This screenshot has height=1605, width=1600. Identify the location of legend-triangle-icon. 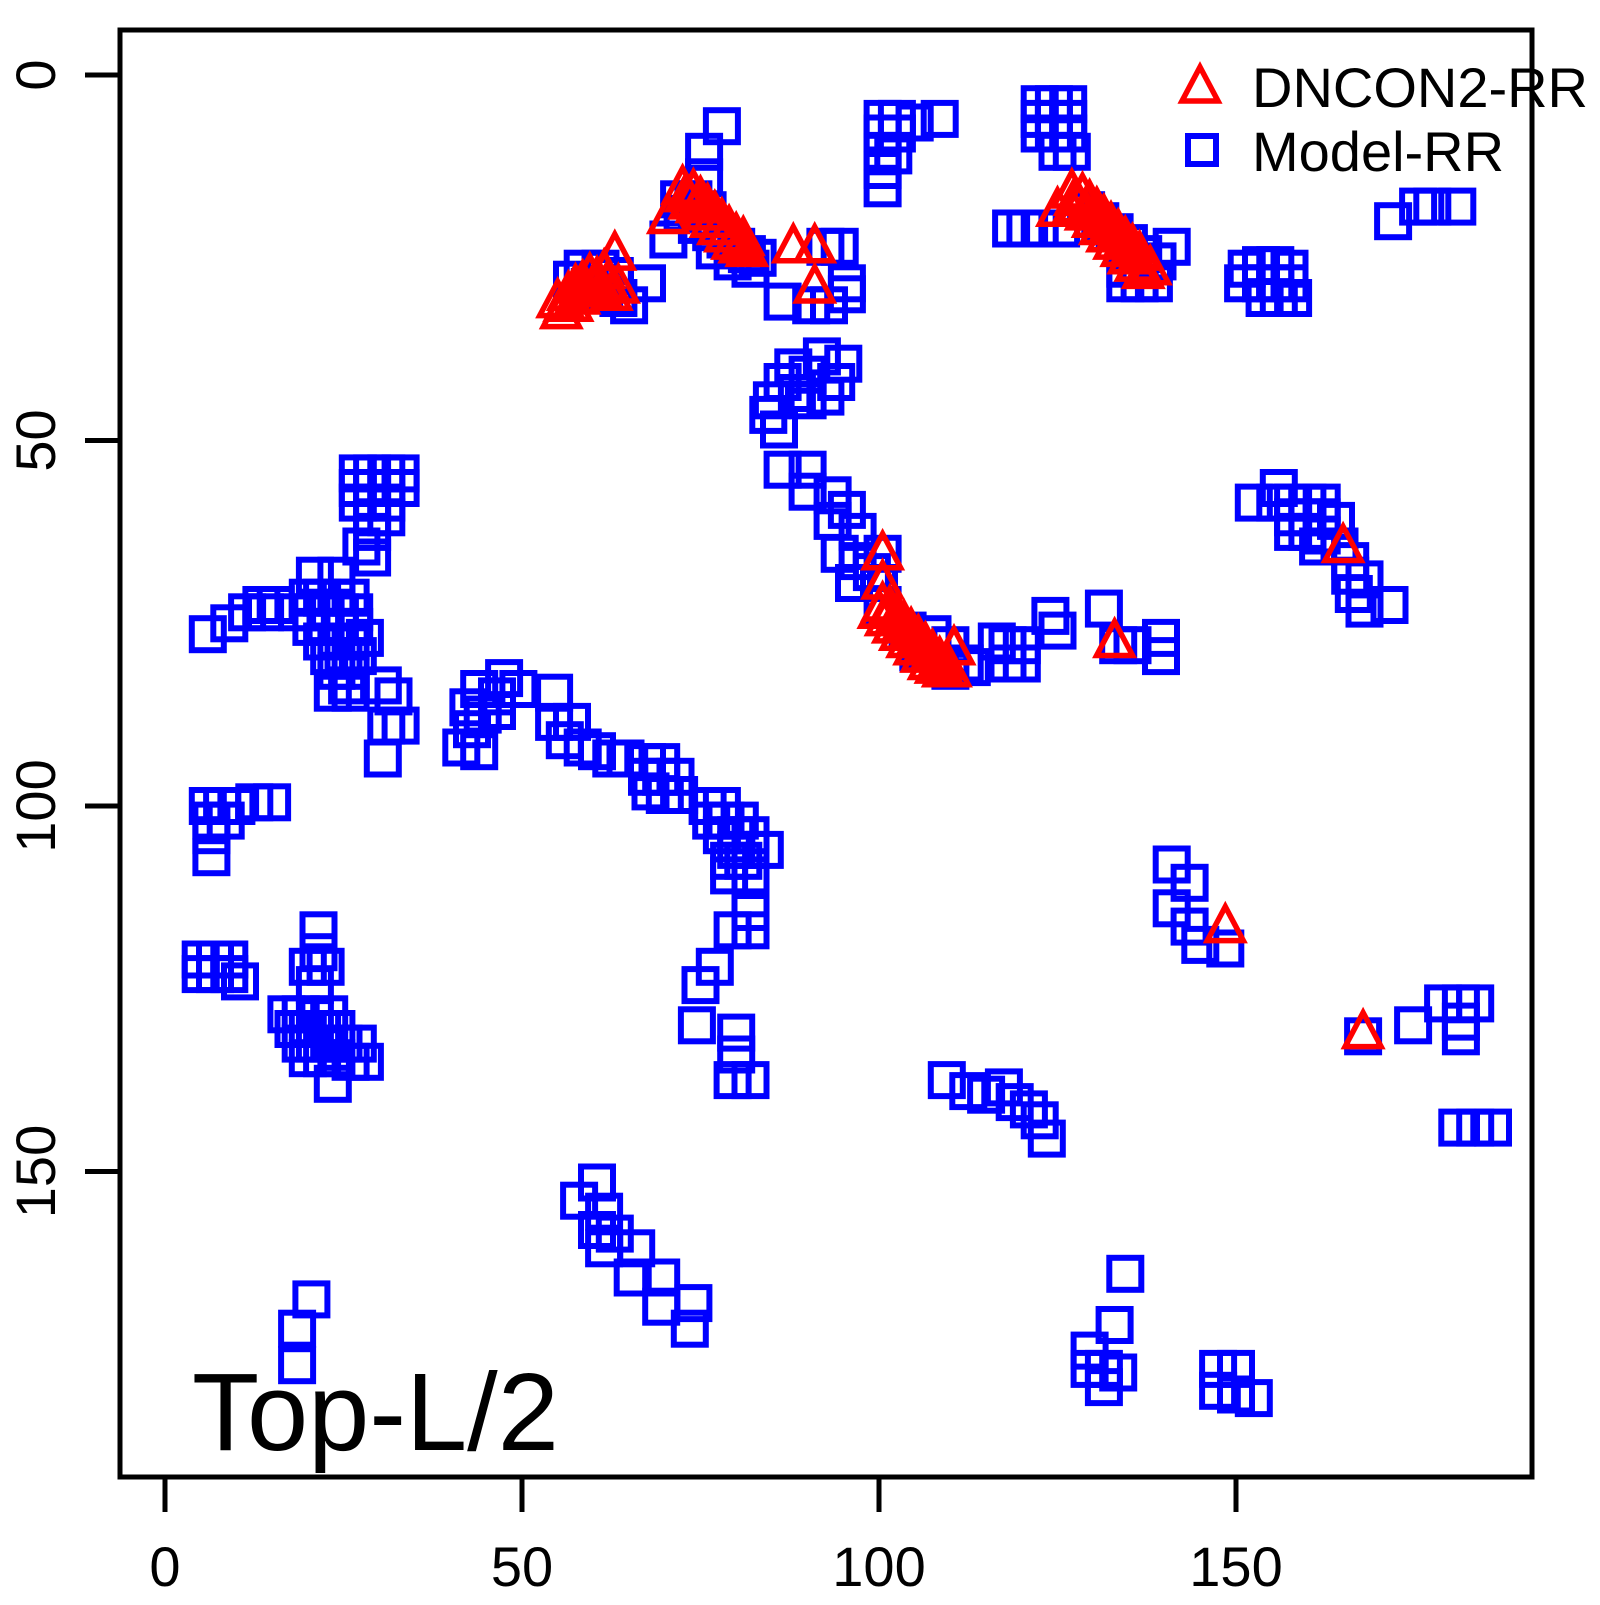
(1200, 82).